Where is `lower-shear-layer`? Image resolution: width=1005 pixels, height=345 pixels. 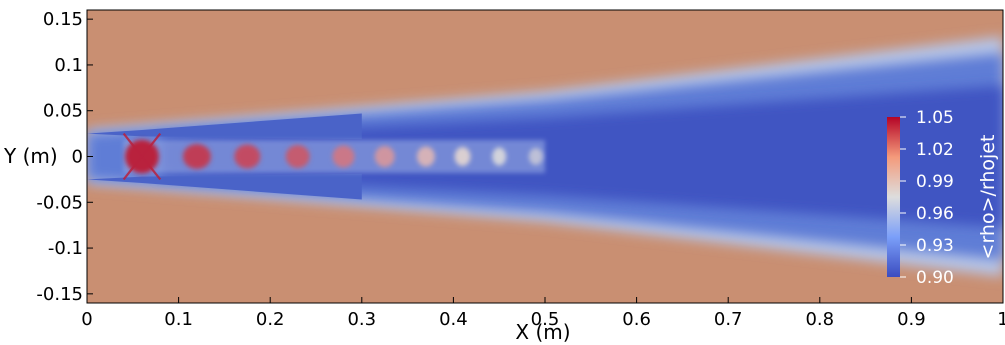 lower-shear-layer is located at coordinates (224, 186).